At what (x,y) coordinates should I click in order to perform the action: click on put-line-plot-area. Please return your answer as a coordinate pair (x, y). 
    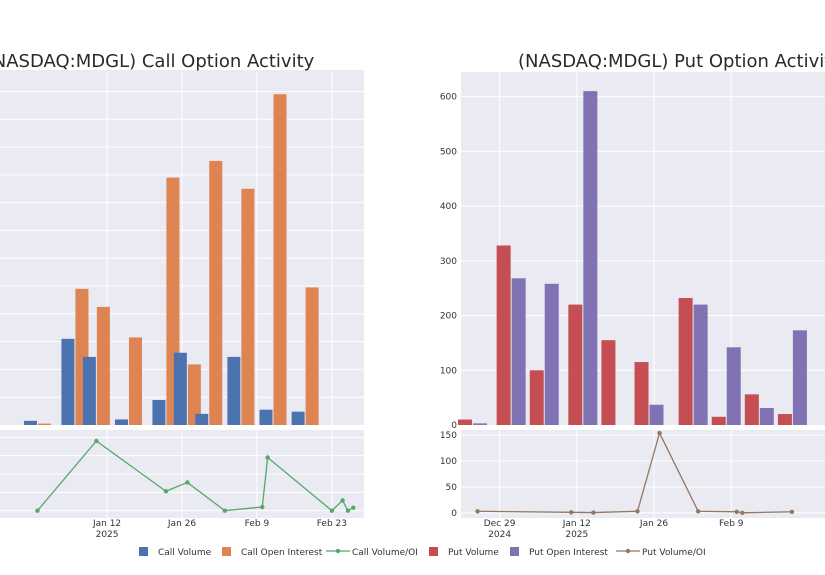
    Looking at the image, I should click on (643, 474).